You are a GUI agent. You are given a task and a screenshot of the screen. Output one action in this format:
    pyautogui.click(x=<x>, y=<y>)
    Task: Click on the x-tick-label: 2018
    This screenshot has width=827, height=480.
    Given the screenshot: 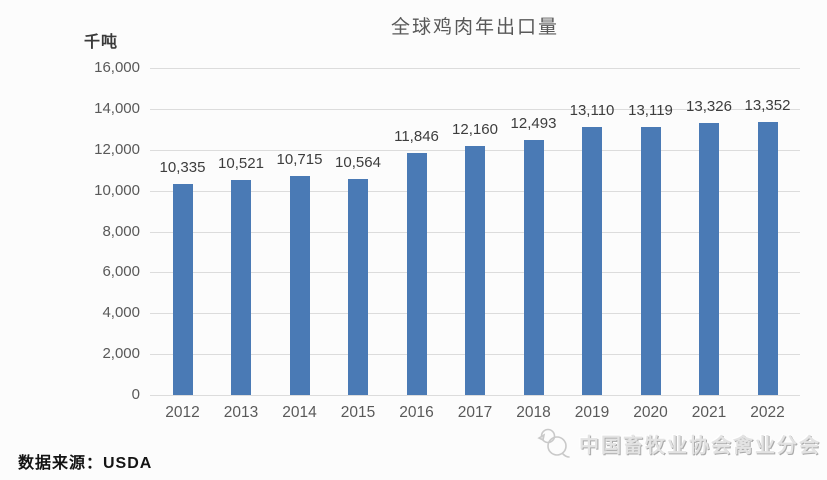 What is the action you would take?
    pyautogui.click(x=533, y=412)
    